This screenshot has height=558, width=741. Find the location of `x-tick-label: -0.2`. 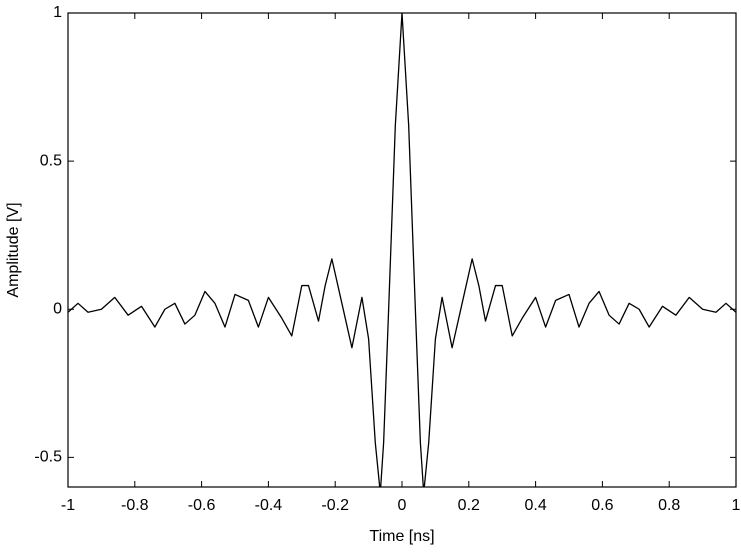

x-tick-label: -0.2 is located at coordinates (335, 505).